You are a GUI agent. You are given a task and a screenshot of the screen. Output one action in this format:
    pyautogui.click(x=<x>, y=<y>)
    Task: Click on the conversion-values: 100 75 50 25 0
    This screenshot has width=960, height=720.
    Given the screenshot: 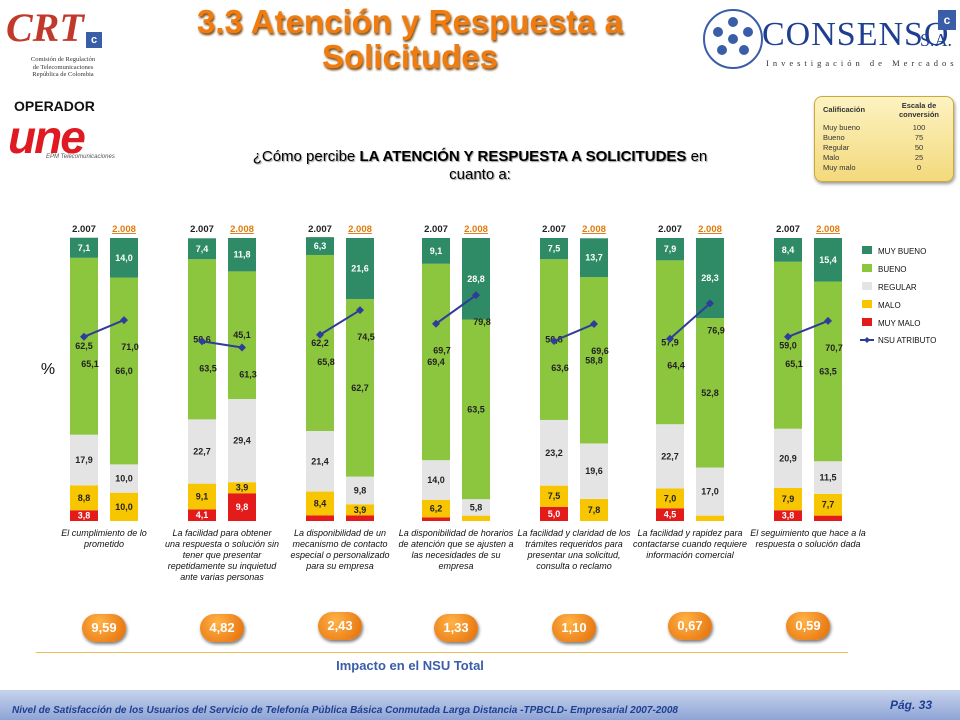 What is the action you would take?
    pyautogui.click(x=919, y=148)
    